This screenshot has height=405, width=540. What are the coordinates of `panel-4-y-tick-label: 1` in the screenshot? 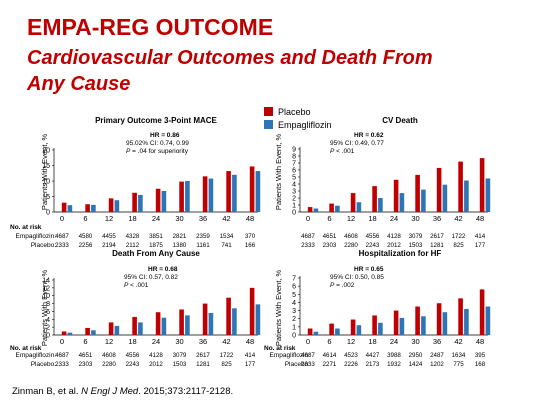 It's located at (294, 327).